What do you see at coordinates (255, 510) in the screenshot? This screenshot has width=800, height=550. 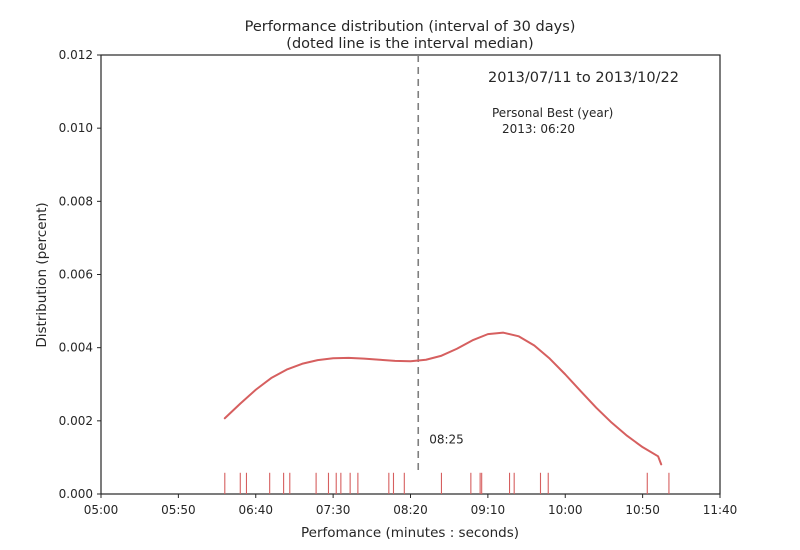 I see `x-tick-label: 06:40` at bounding box center [255, 510].